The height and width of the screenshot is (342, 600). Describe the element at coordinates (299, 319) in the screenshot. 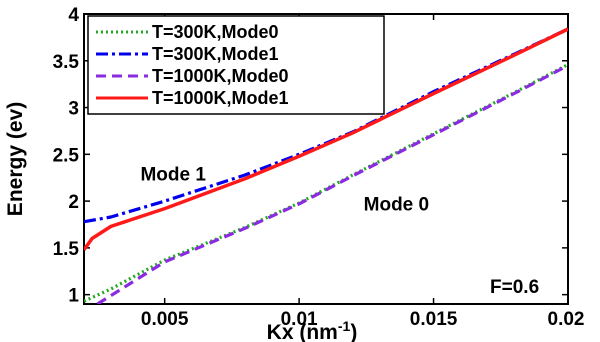

I see `x-tick-label: 0.01` at that location.